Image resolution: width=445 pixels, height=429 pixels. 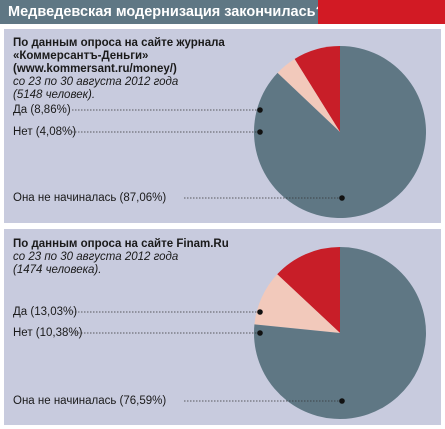 I want to click on source-line: (1474 человека)., so click(x=57, y=270).